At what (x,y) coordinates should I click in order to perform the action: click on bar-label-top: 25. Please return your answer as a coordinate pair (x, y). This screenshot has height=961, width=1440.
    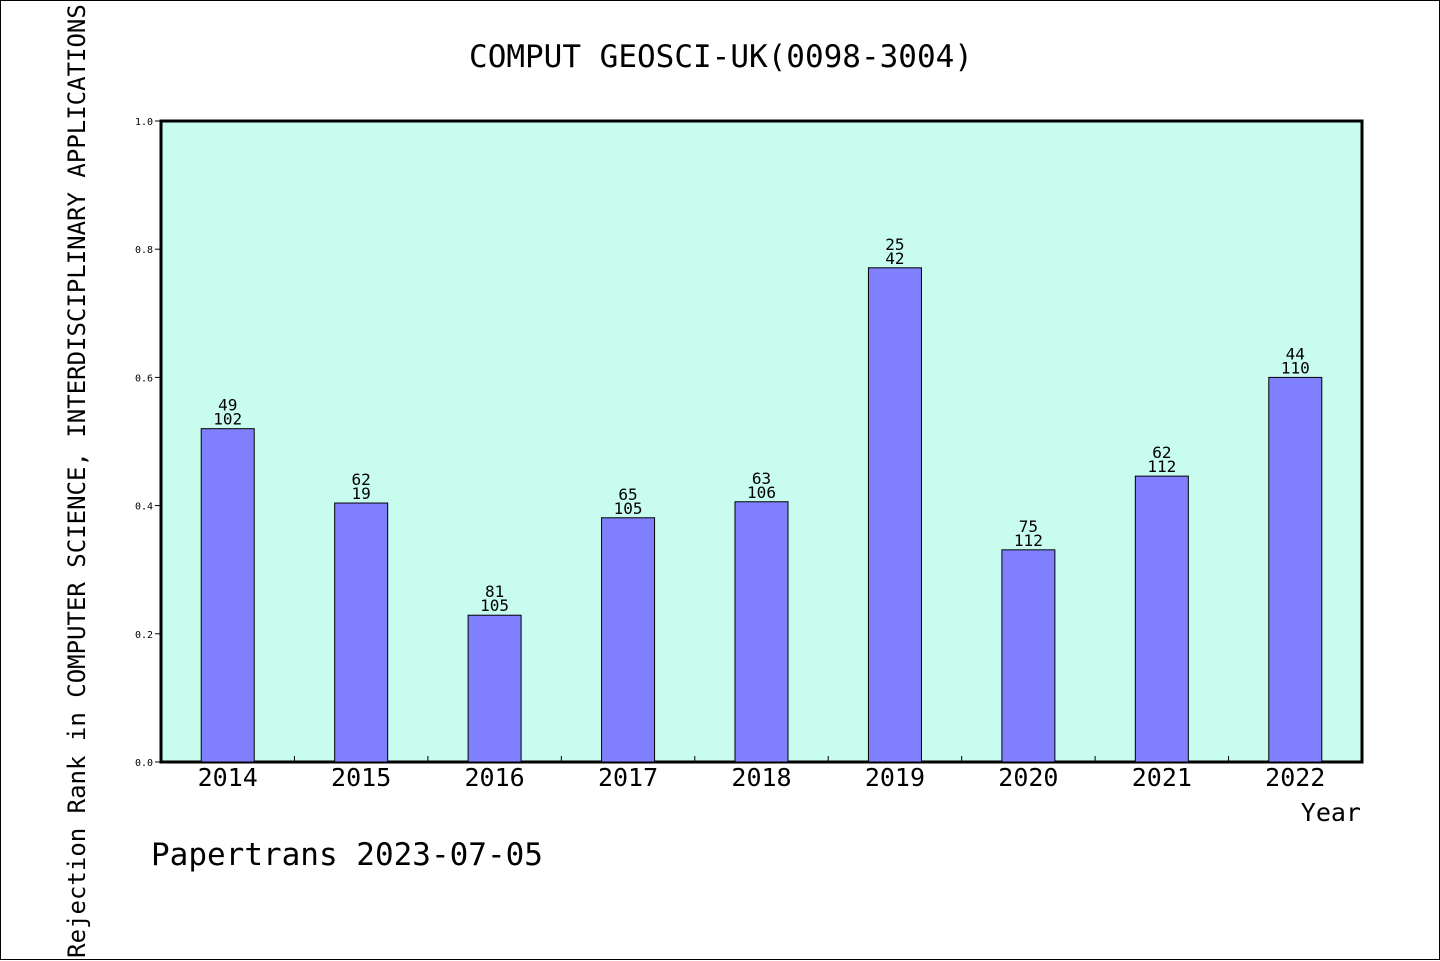
    Looking at the image, I should click on (894, 244).